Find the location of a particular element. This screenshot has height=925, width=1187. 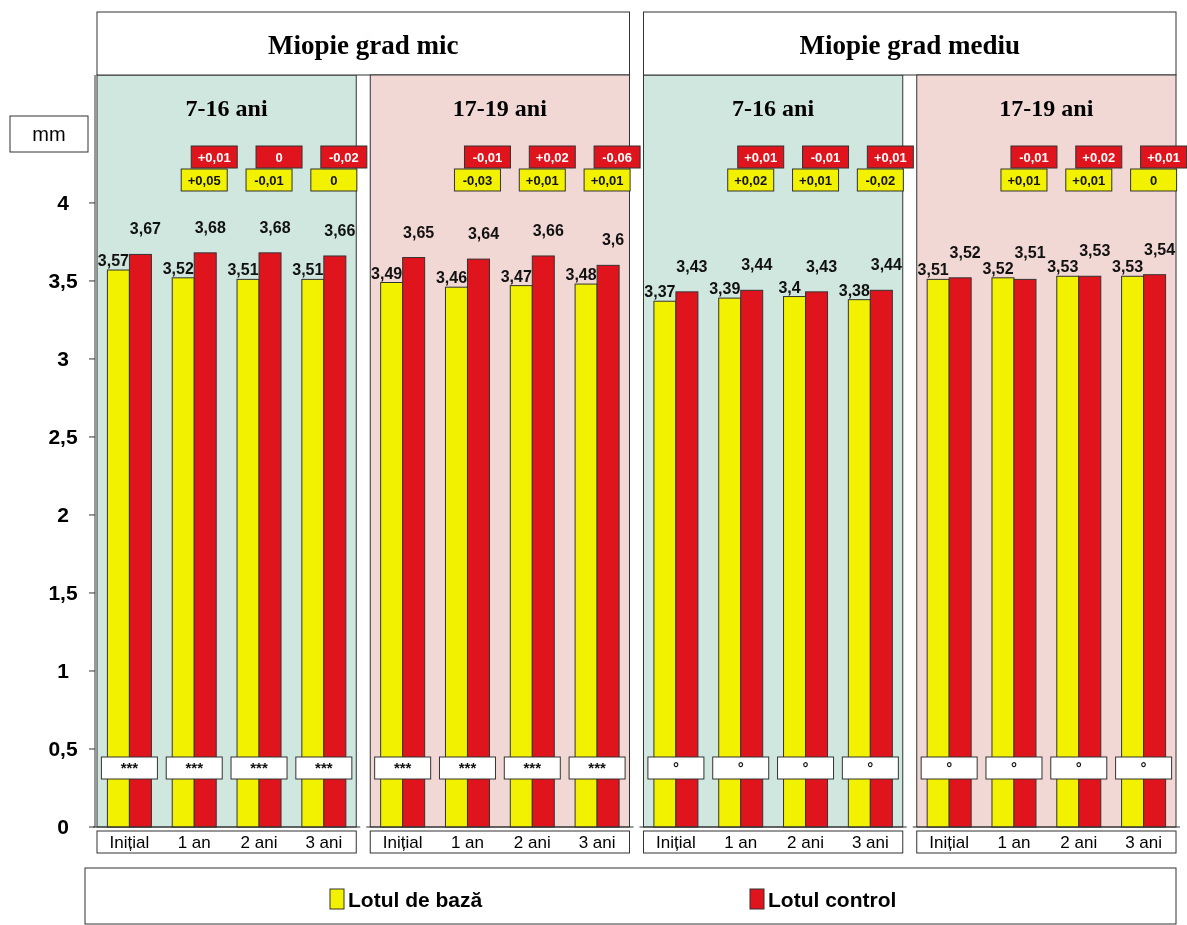

y-tick-label: 1 is located at coordinates (63, 670).